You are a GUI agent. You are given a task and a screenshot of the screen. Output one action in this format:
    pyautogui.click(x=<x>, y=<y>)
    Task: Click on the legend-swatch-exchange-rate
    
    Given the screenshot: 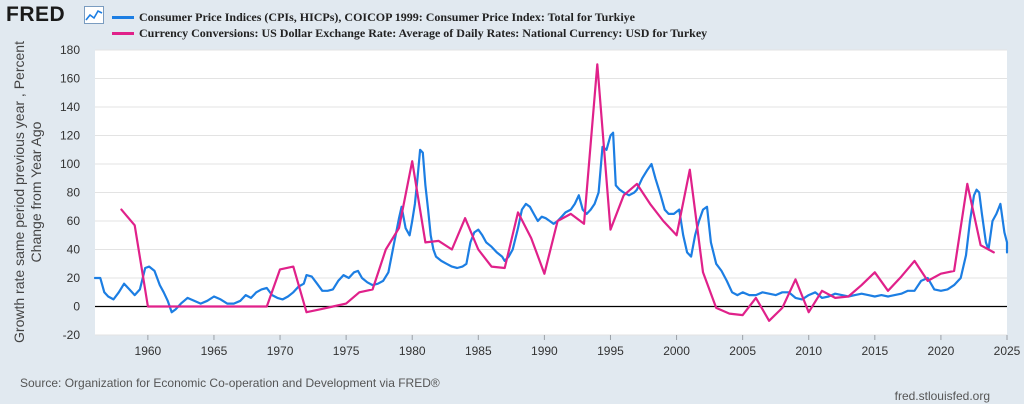 What is the action you would take?
    pyautogui.click(x=123, y=33)
    